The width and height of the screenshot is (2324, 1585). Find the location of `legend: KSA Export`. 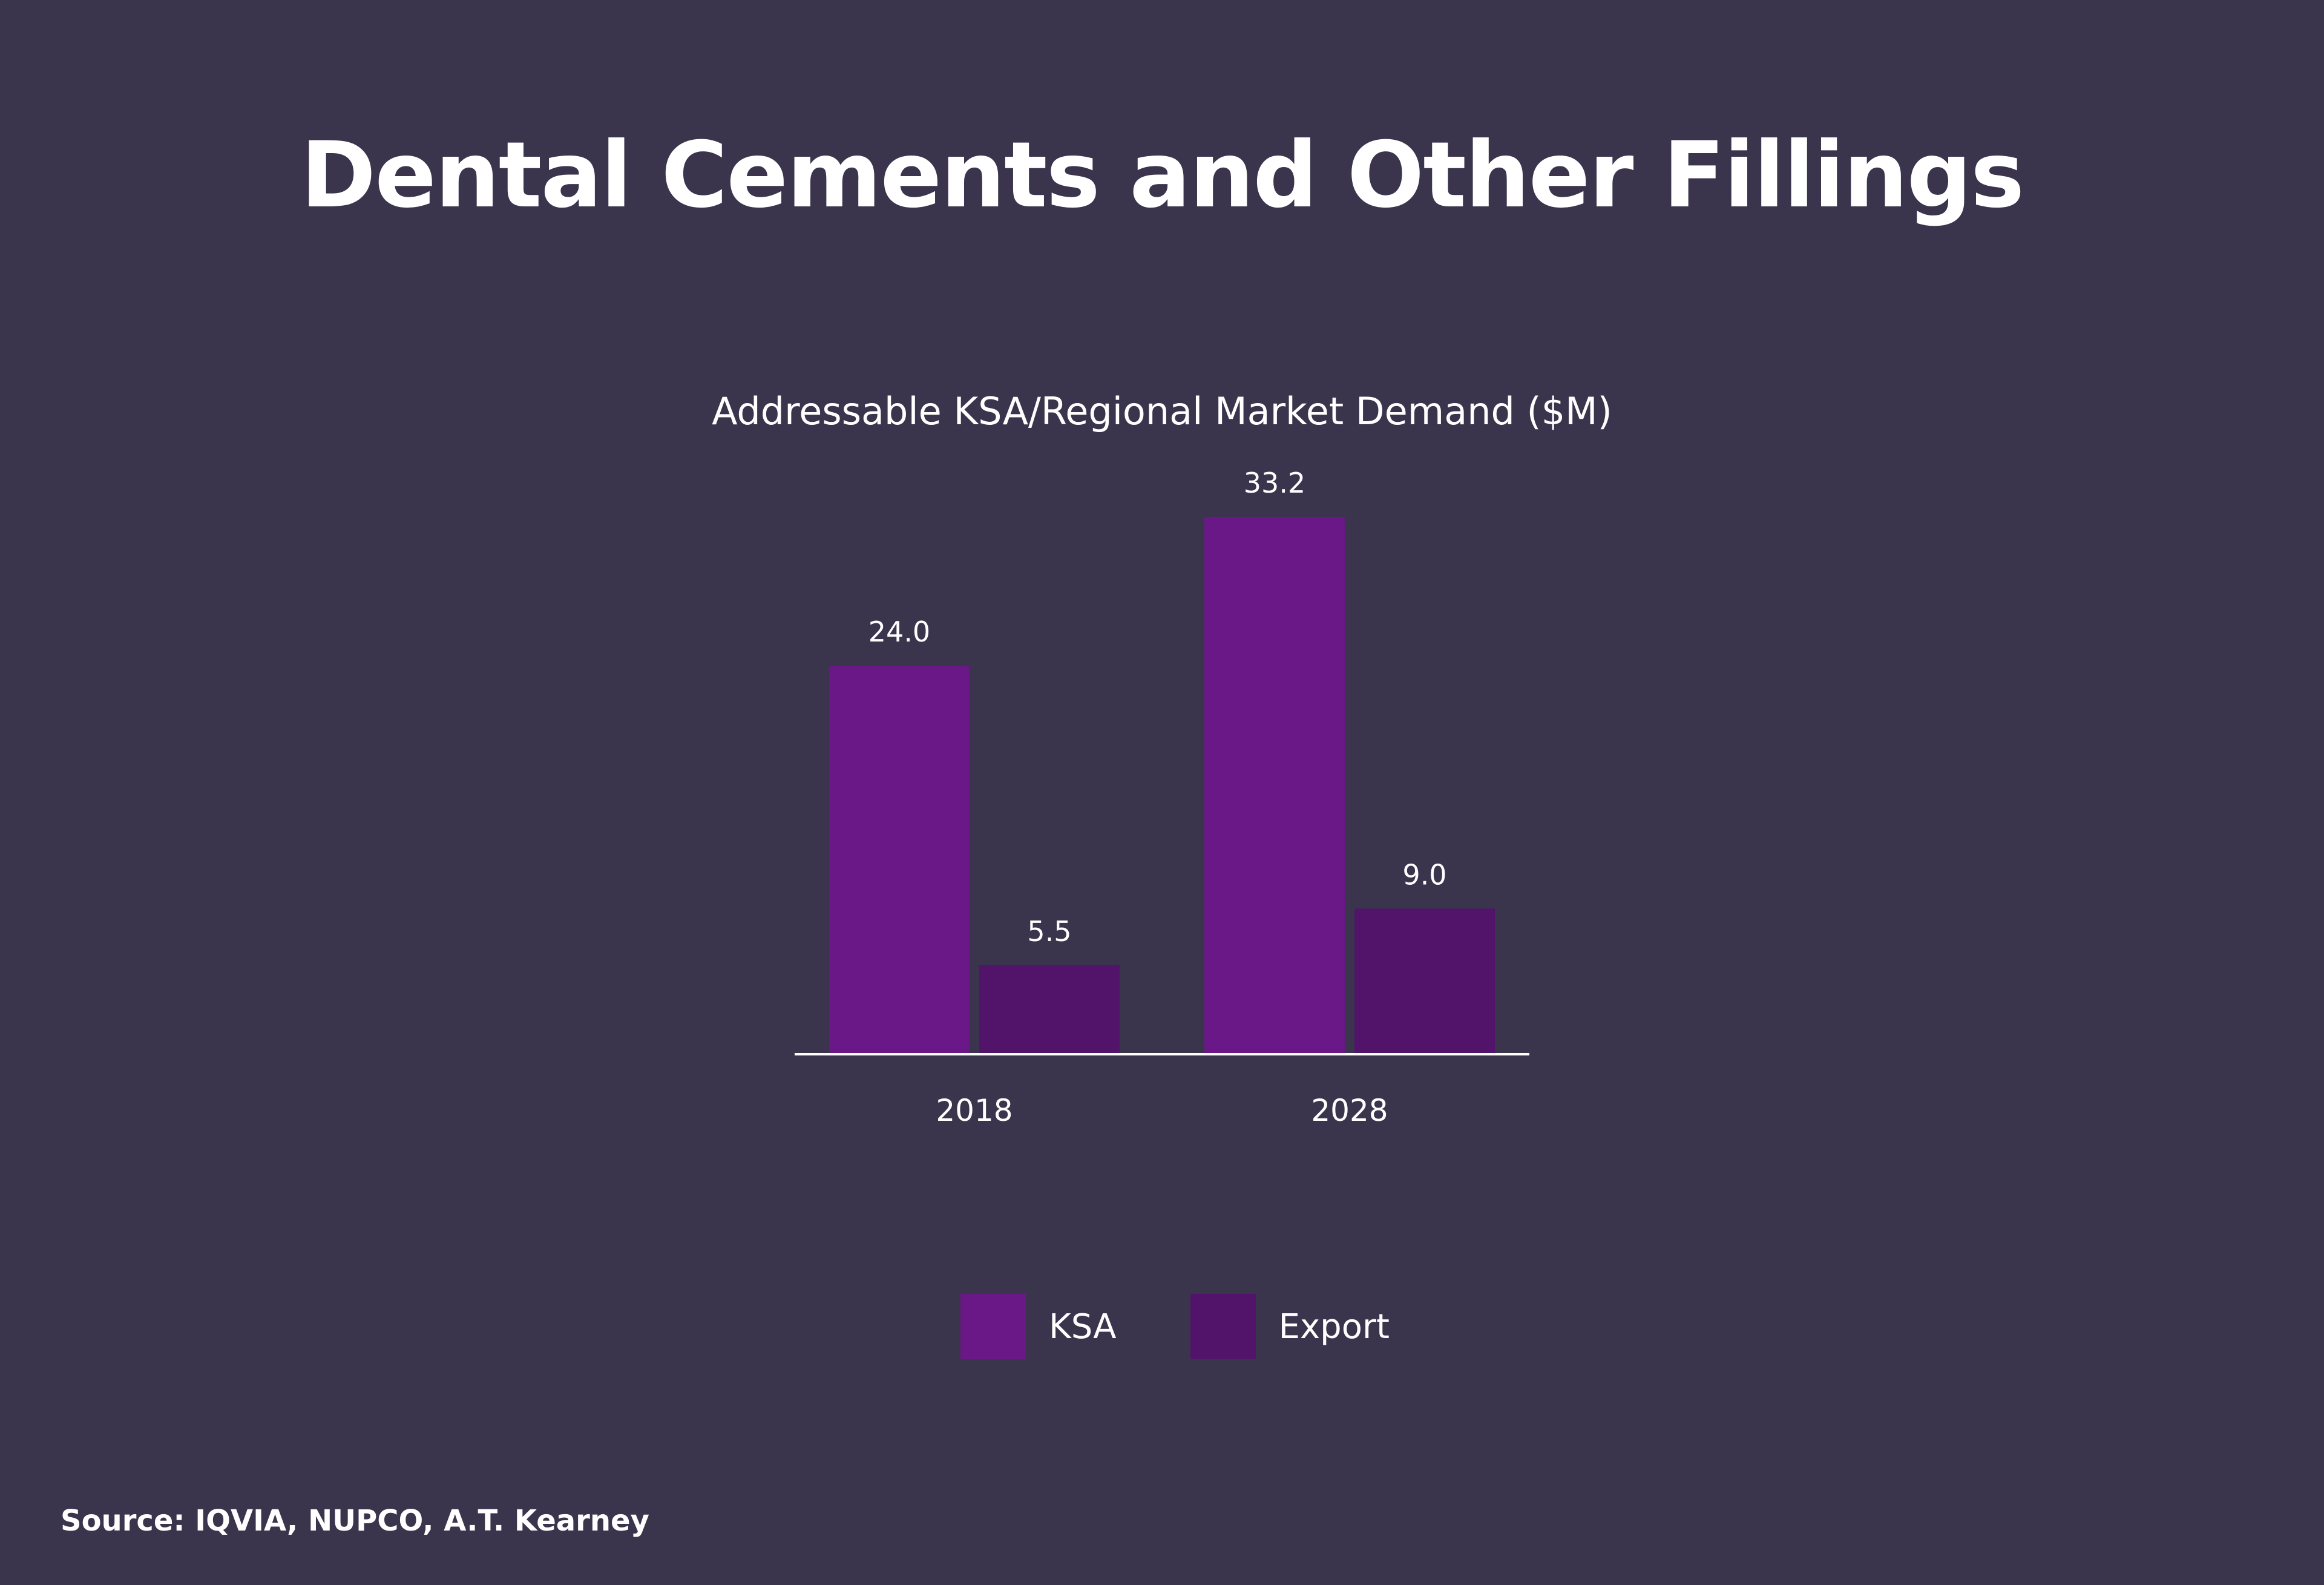

legend: KSA Export is located at coordinates (1211, 1326).